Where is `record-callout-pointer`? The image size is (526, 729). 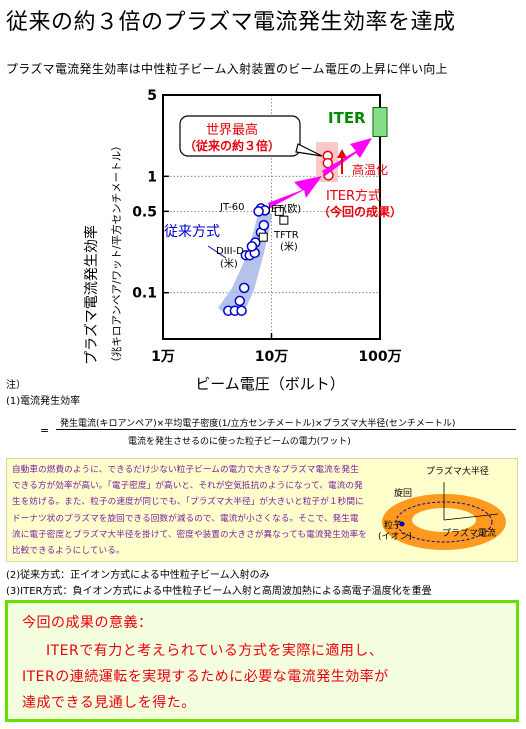
record-callout-pointer is located at coordinates (309, 150).